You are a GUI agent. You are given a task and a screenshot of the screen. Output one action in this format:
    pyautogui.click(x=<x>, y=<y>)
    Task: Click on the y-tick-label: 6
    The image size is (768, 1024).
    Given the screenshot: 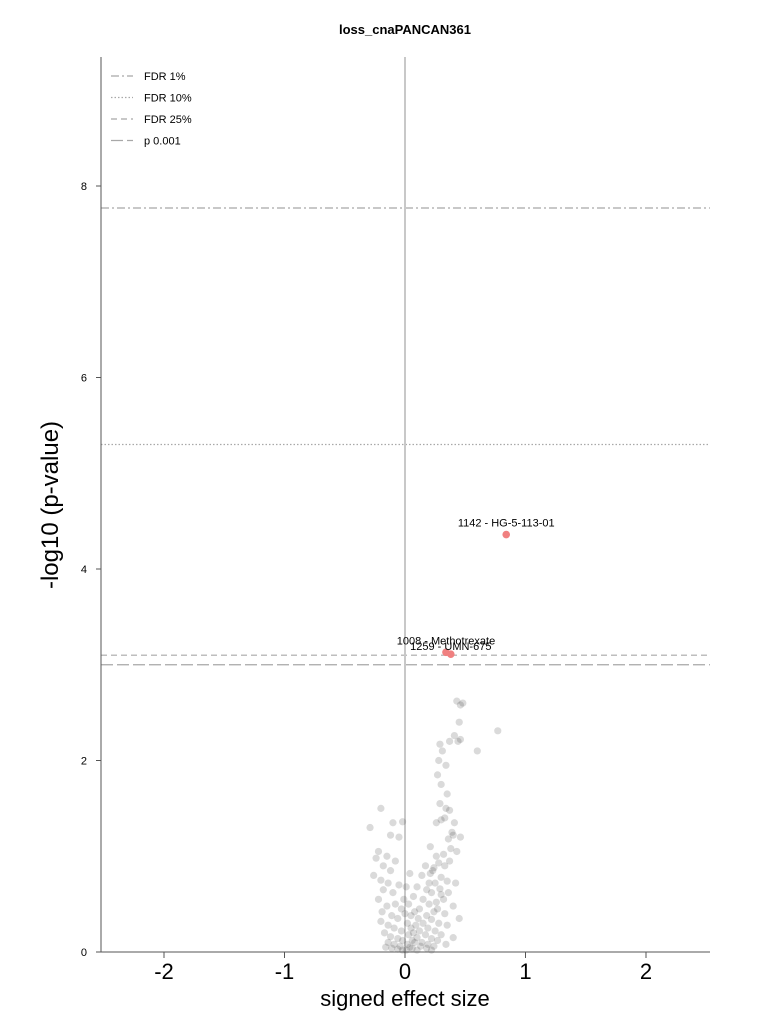 What is the action you would take?
    pyautogui.click(x=84, y=379)
    